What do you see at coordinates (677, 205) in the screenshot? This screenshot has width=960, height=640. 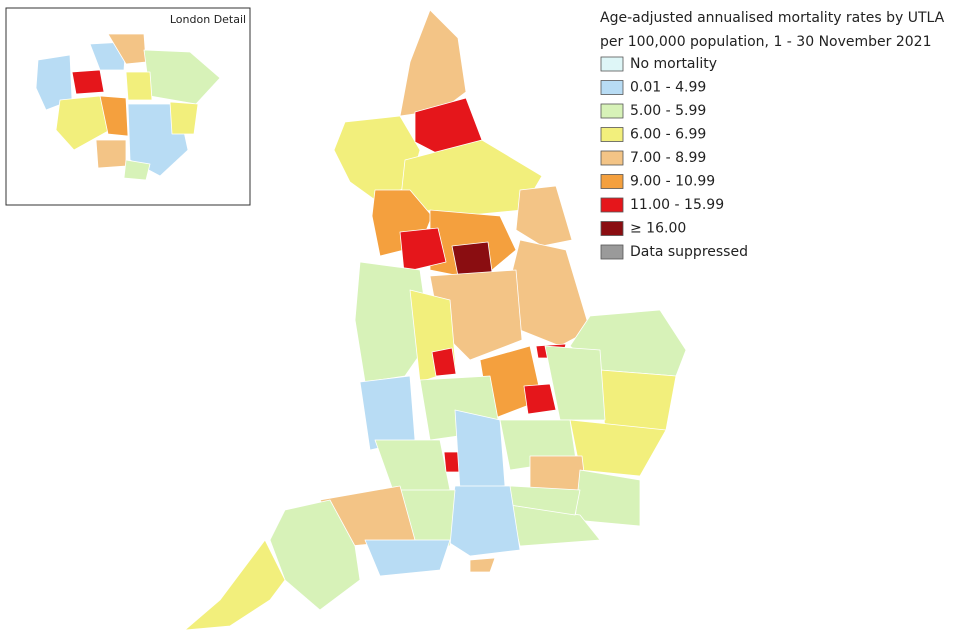 I see `legend-label: 11.00 - 15.99` at bounding box center [677, 205].